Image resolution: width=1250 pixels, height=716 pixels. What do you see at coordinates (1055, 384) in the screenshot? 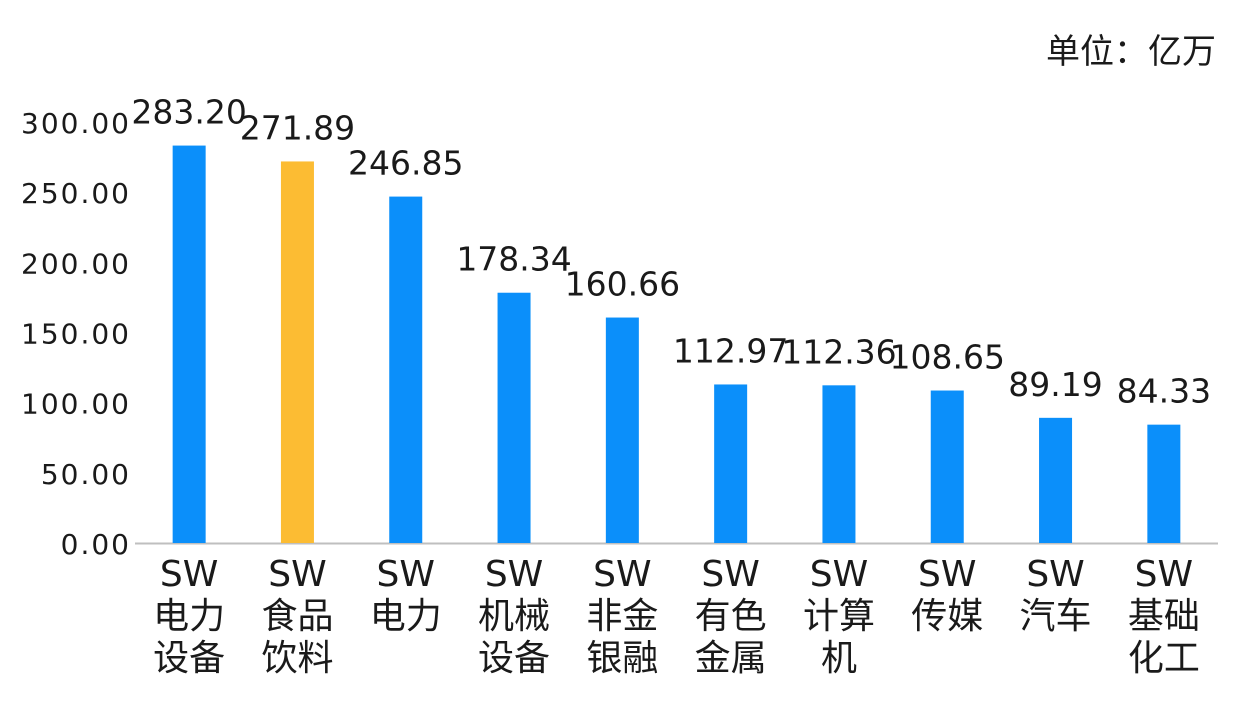
I see `value-label: 89.19` at bounding box center [1055, 384].